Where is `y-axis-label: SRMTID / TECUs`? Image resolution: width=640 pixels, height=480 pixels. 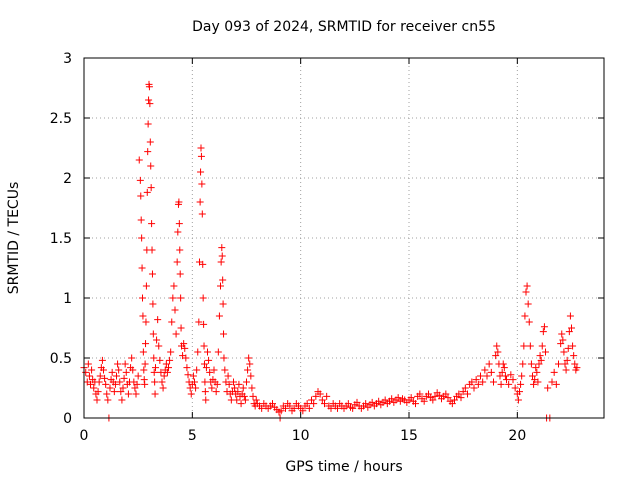 y-axis-label: SRMTID / TECUs is located at coordinates (14, 238).